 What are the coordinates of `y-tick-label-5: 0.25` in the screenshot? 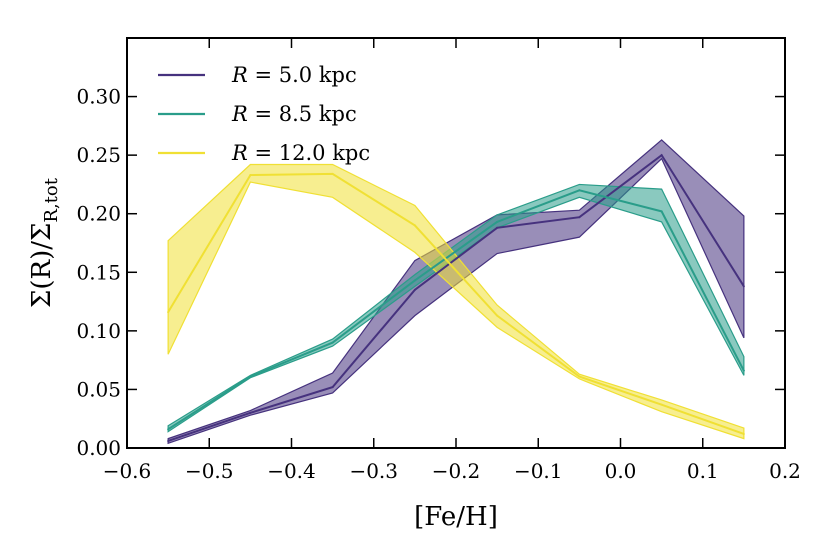 It's located at (98, 155).